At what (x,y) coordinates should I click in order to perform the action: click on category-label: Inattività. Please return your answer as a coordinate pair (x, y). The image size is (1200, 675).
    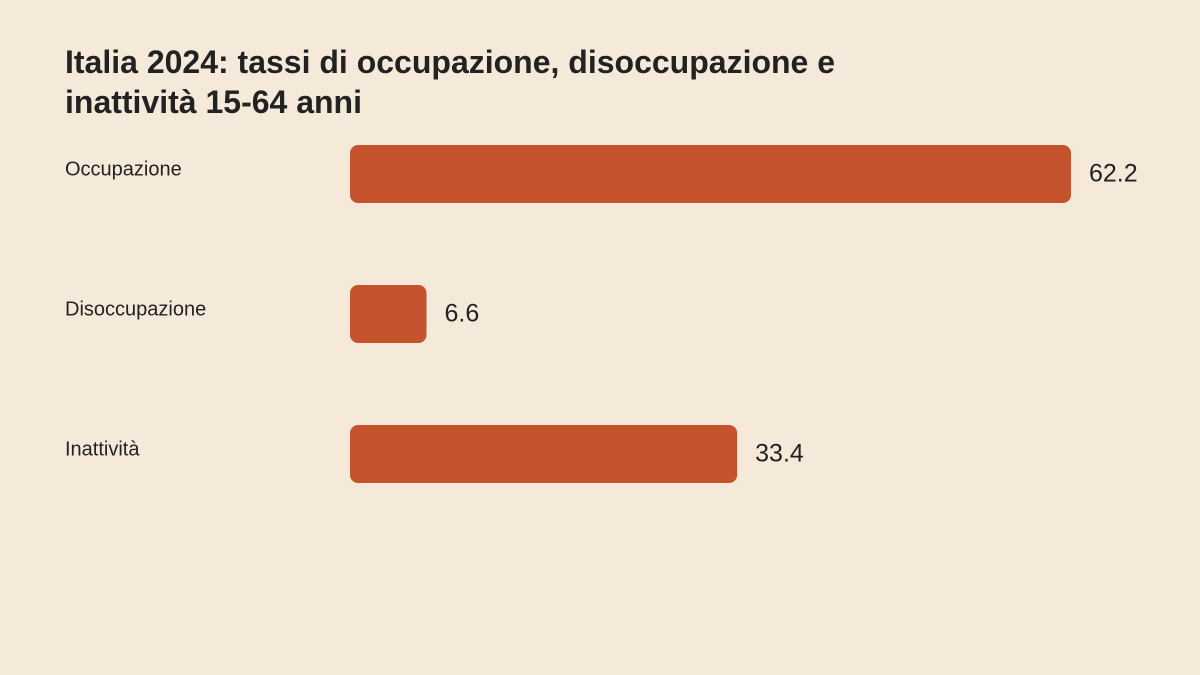
    Looking at the image, I should click on (102, 449).